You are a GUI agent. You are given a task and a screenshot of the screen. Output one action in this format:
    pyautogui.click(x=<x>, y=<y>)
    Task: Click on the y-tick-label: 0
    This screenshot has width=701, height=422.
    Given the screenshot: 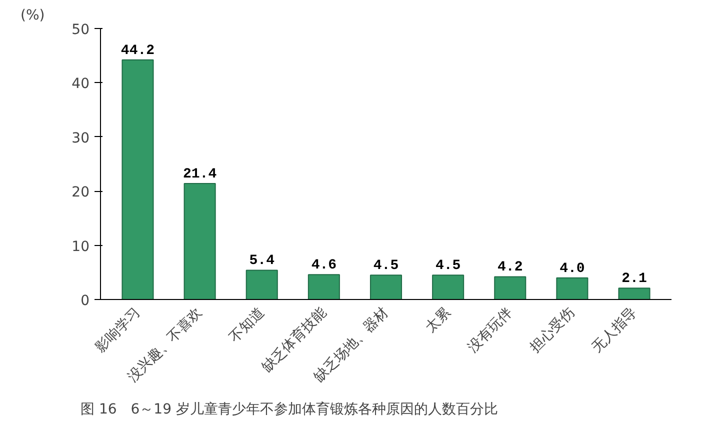 What is the action you would take?
    pyautogui.click(x=85, y=301)
    